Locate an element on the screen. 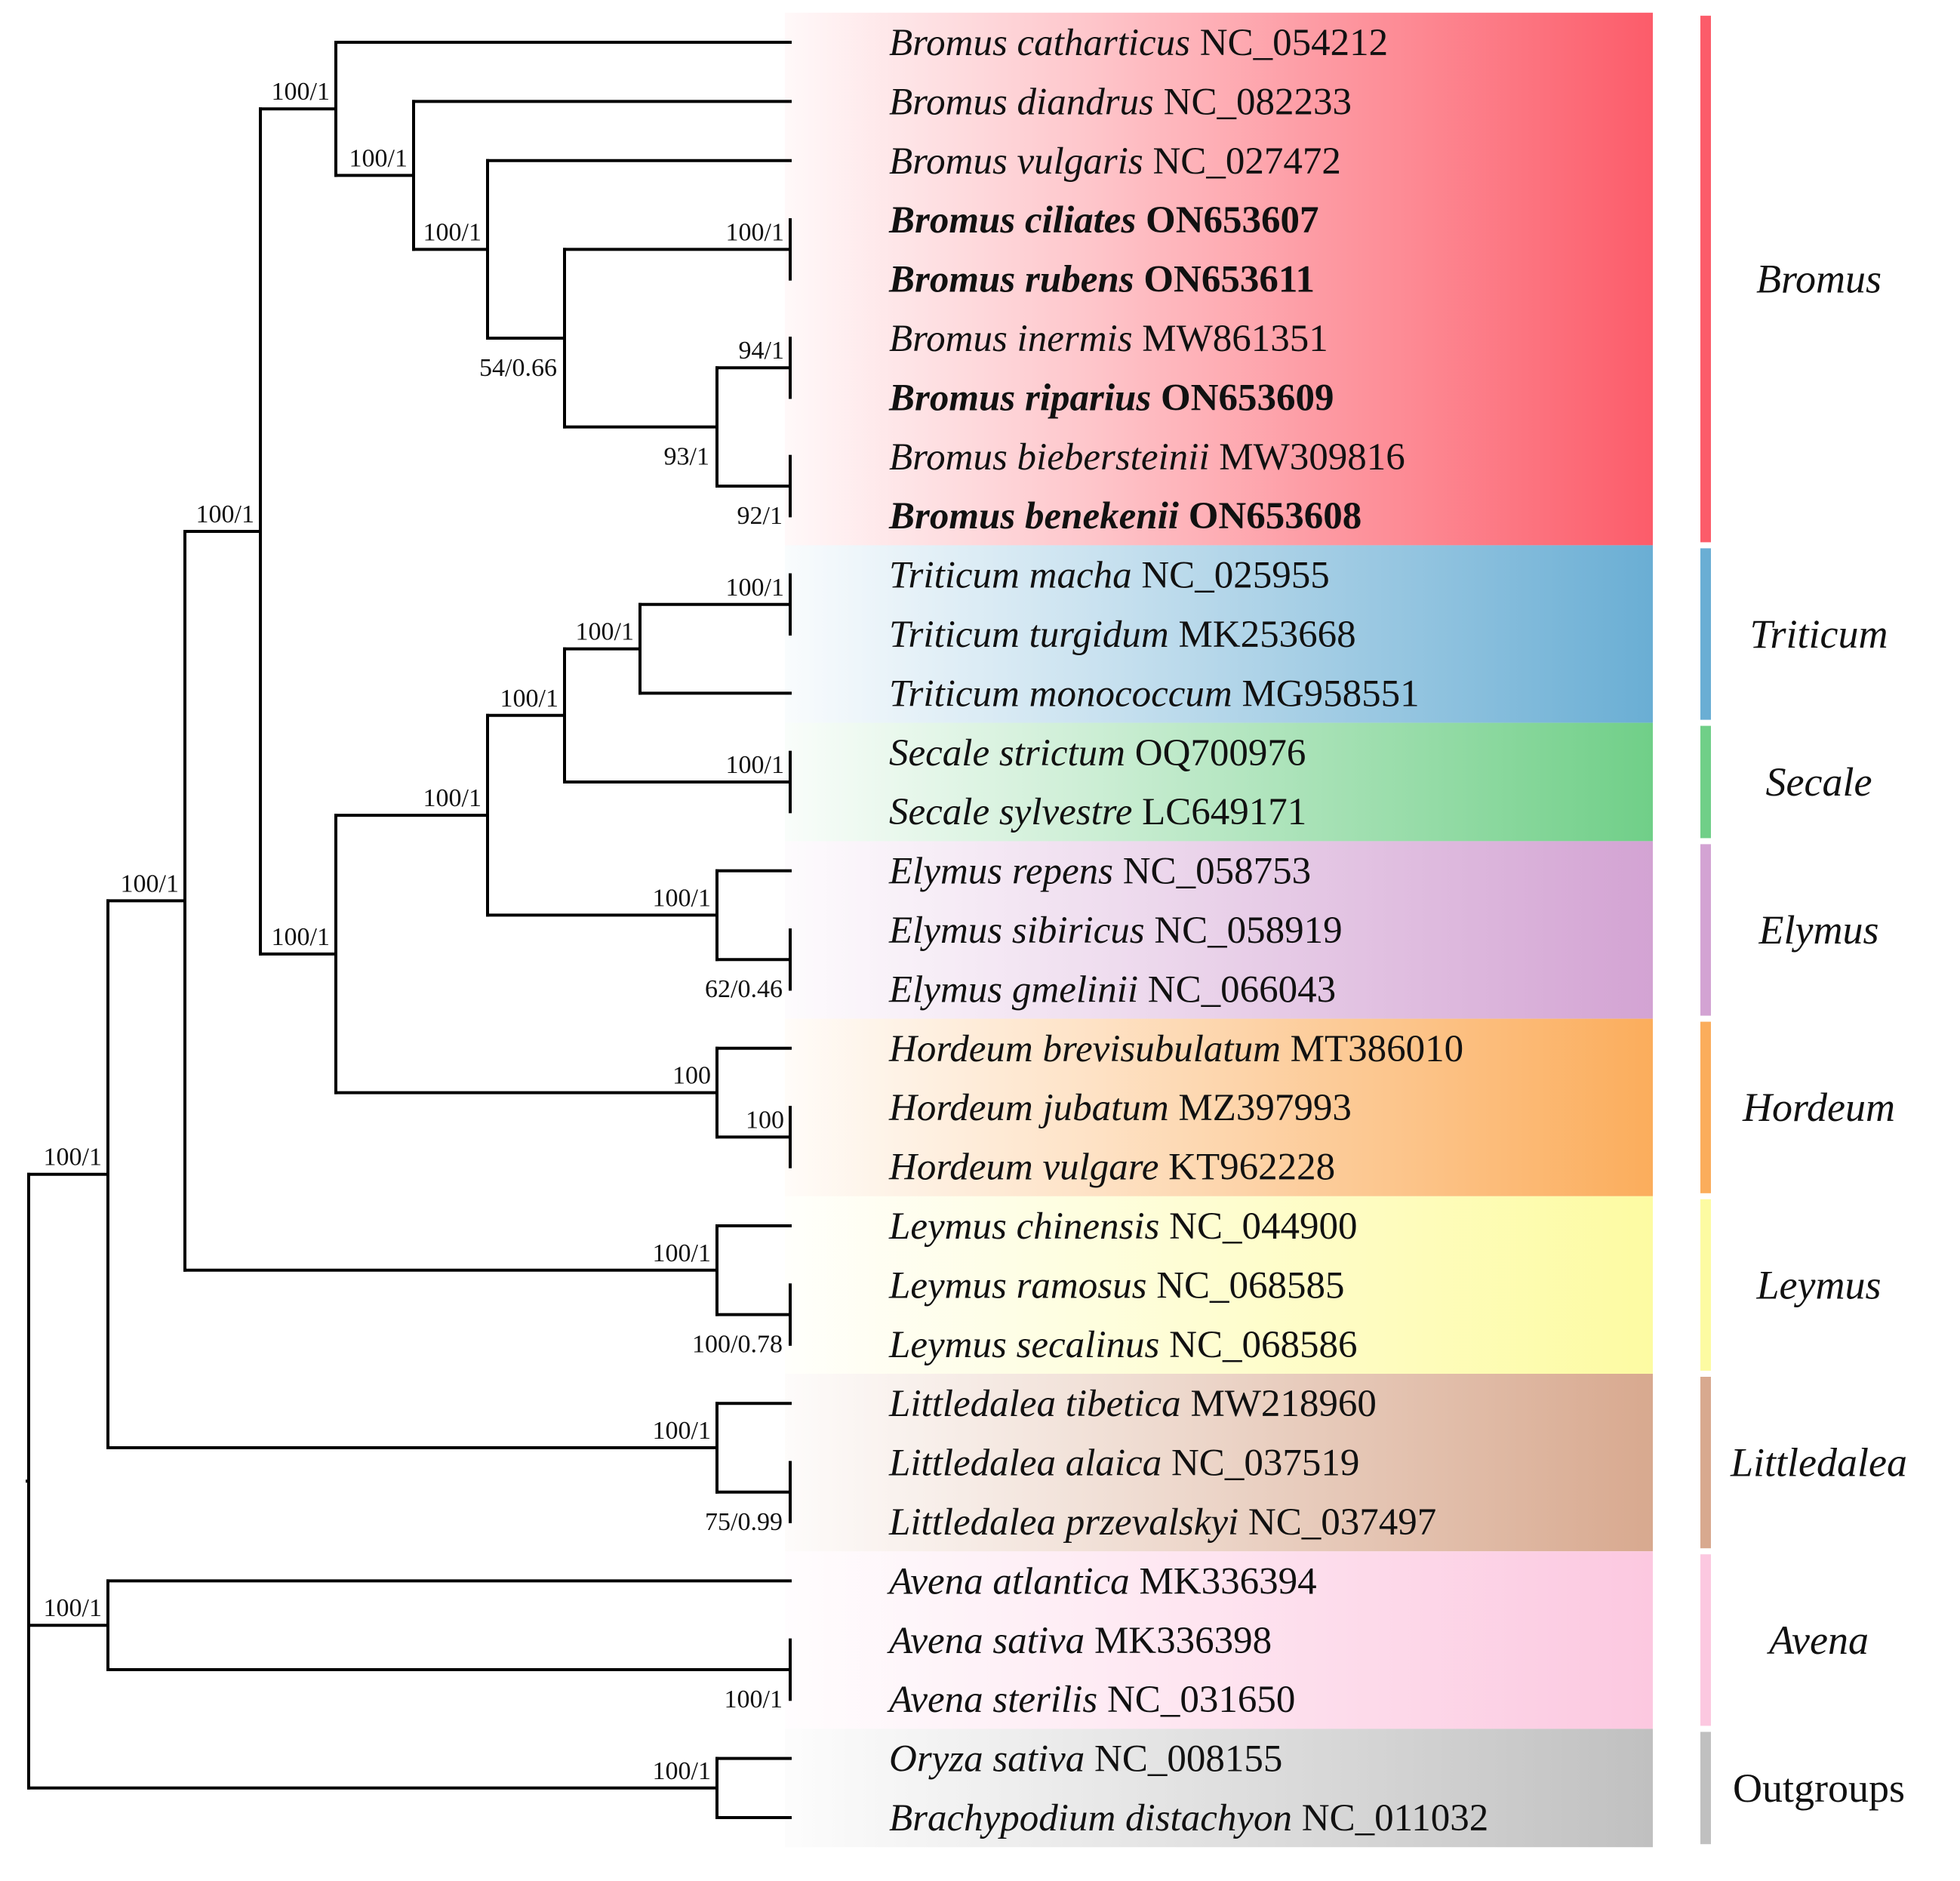 The image size is (1960, 1881). accession-number: MW309816 is located at coordinates (1307, 457).